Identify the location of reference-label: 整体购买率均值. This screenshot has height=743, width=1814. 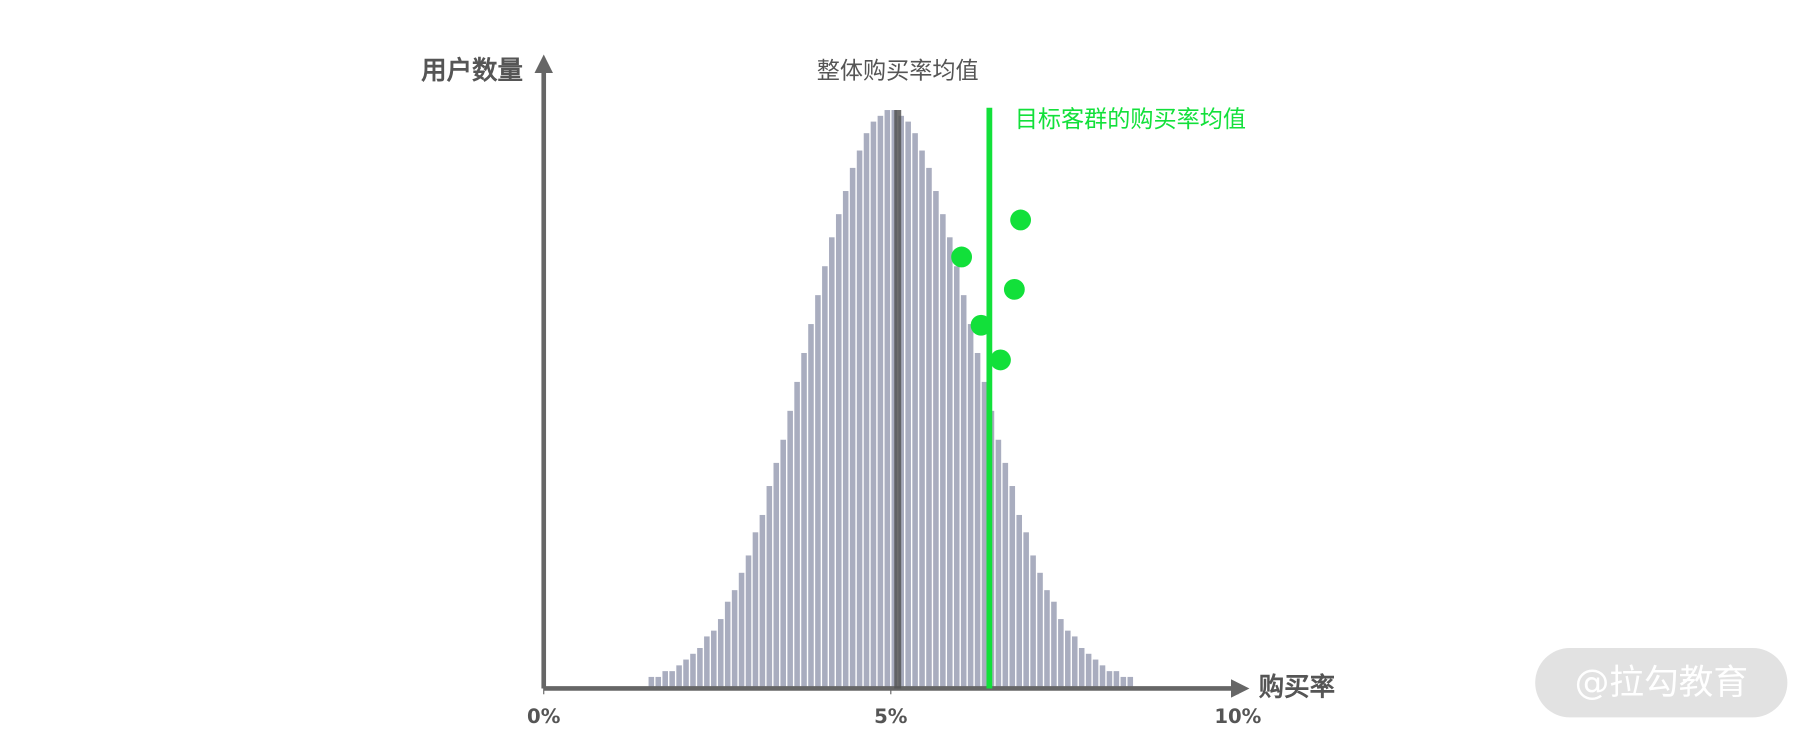
(898, 71).